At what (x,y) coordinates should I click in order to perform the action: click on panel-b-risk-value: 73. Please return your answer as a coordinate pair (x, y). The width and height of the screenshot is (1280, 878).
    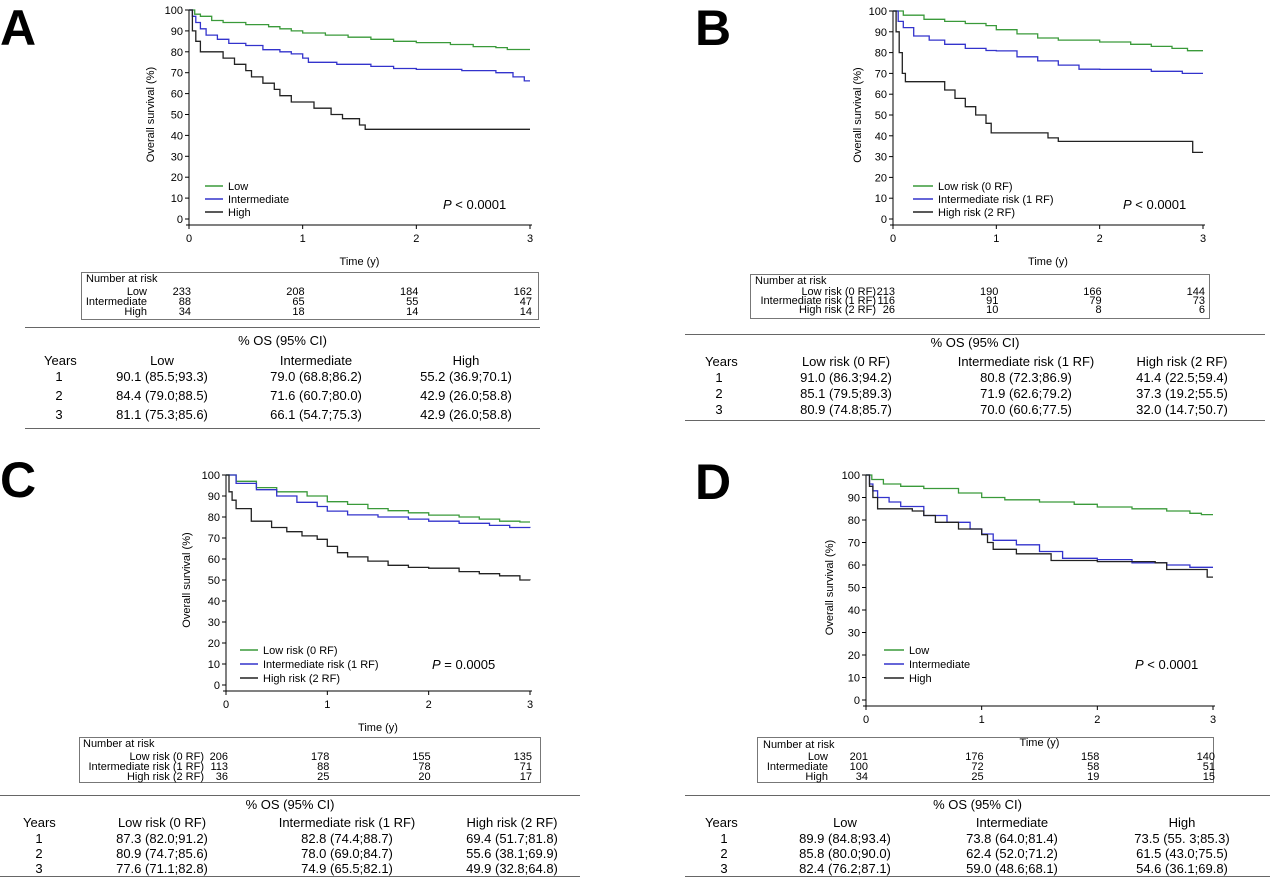
    Looking at the image, I should click on (1198, 301).